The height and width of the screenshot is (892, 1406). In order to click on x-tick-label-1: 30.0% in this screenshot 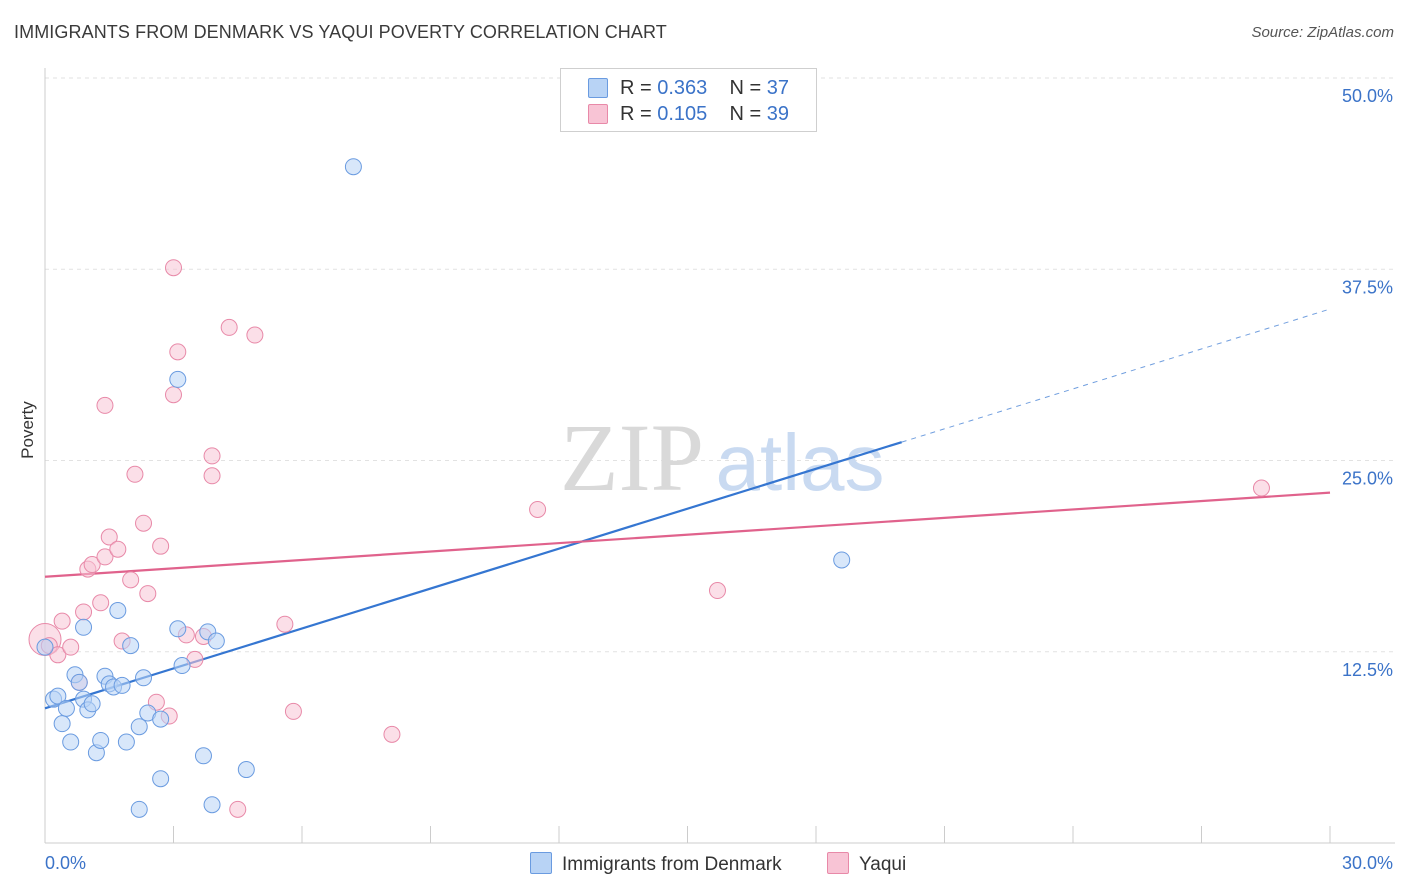, I will do `click(1367, 863)`.